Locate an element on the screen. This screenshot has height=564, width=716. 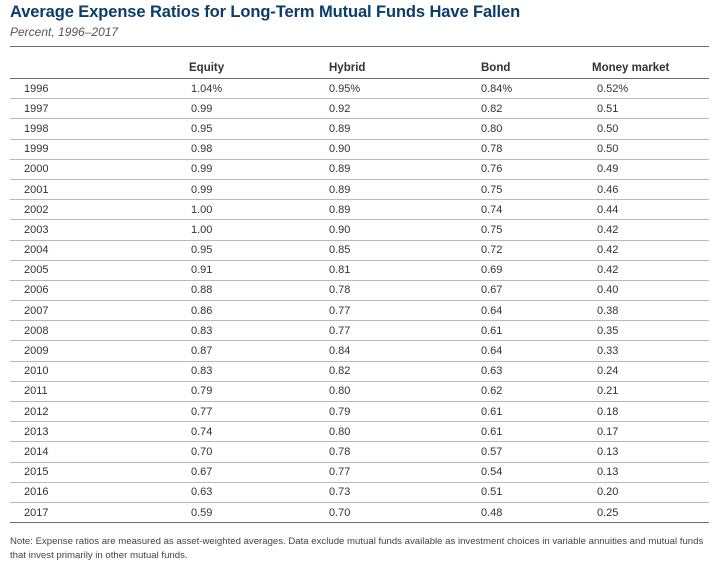
cell-hybrid: 0.78 is located at coordinates (400, 291).